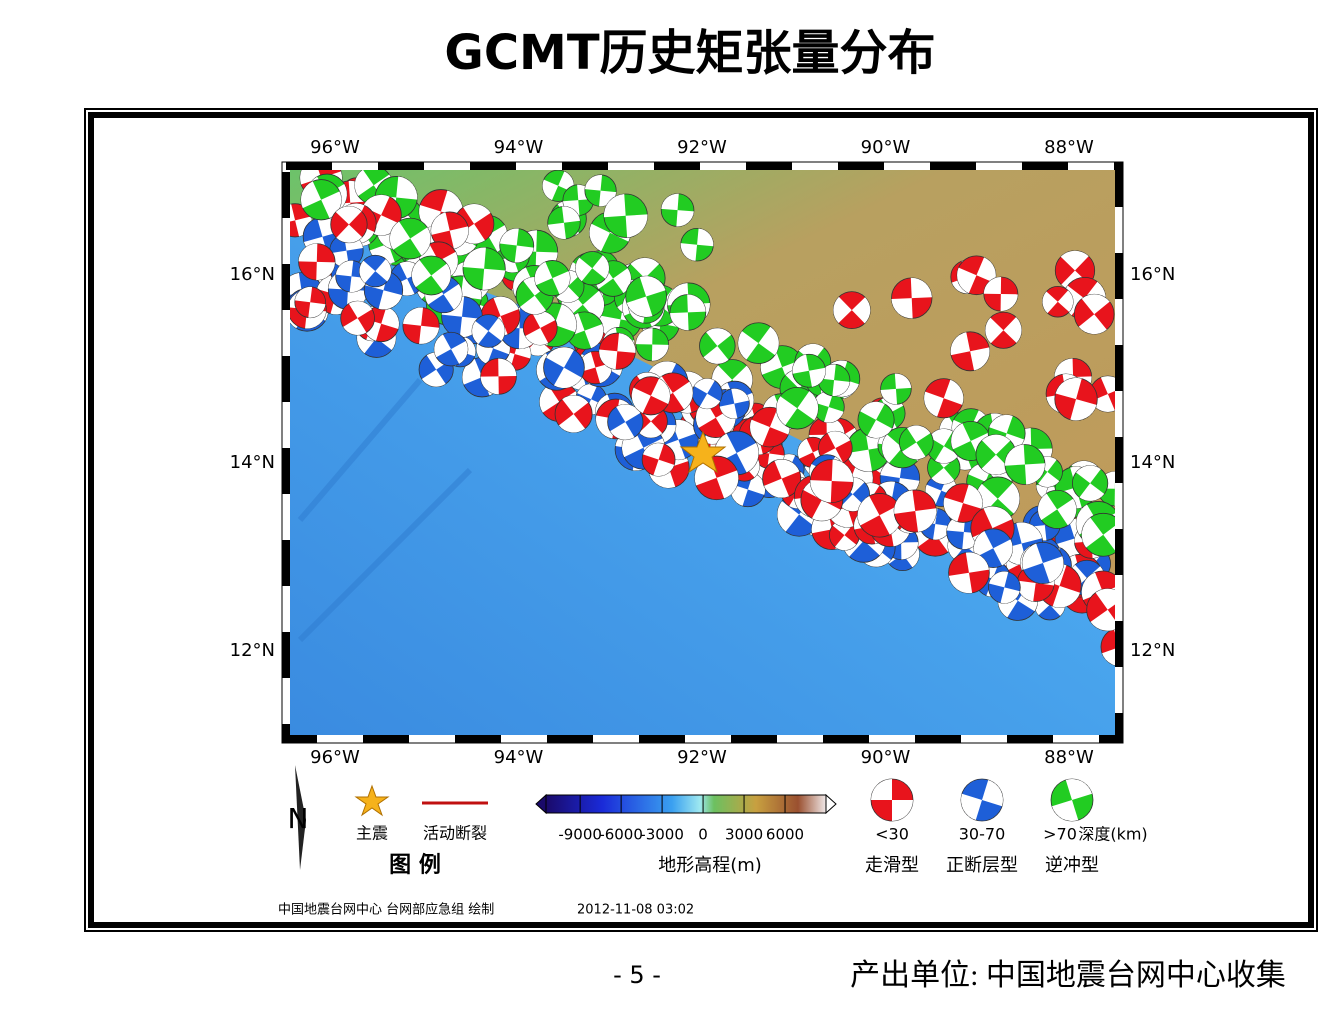 Image resolution: width=1344 pixels, height=1012 pixels. I want to click on mechanism-icon, so click(892, 800).